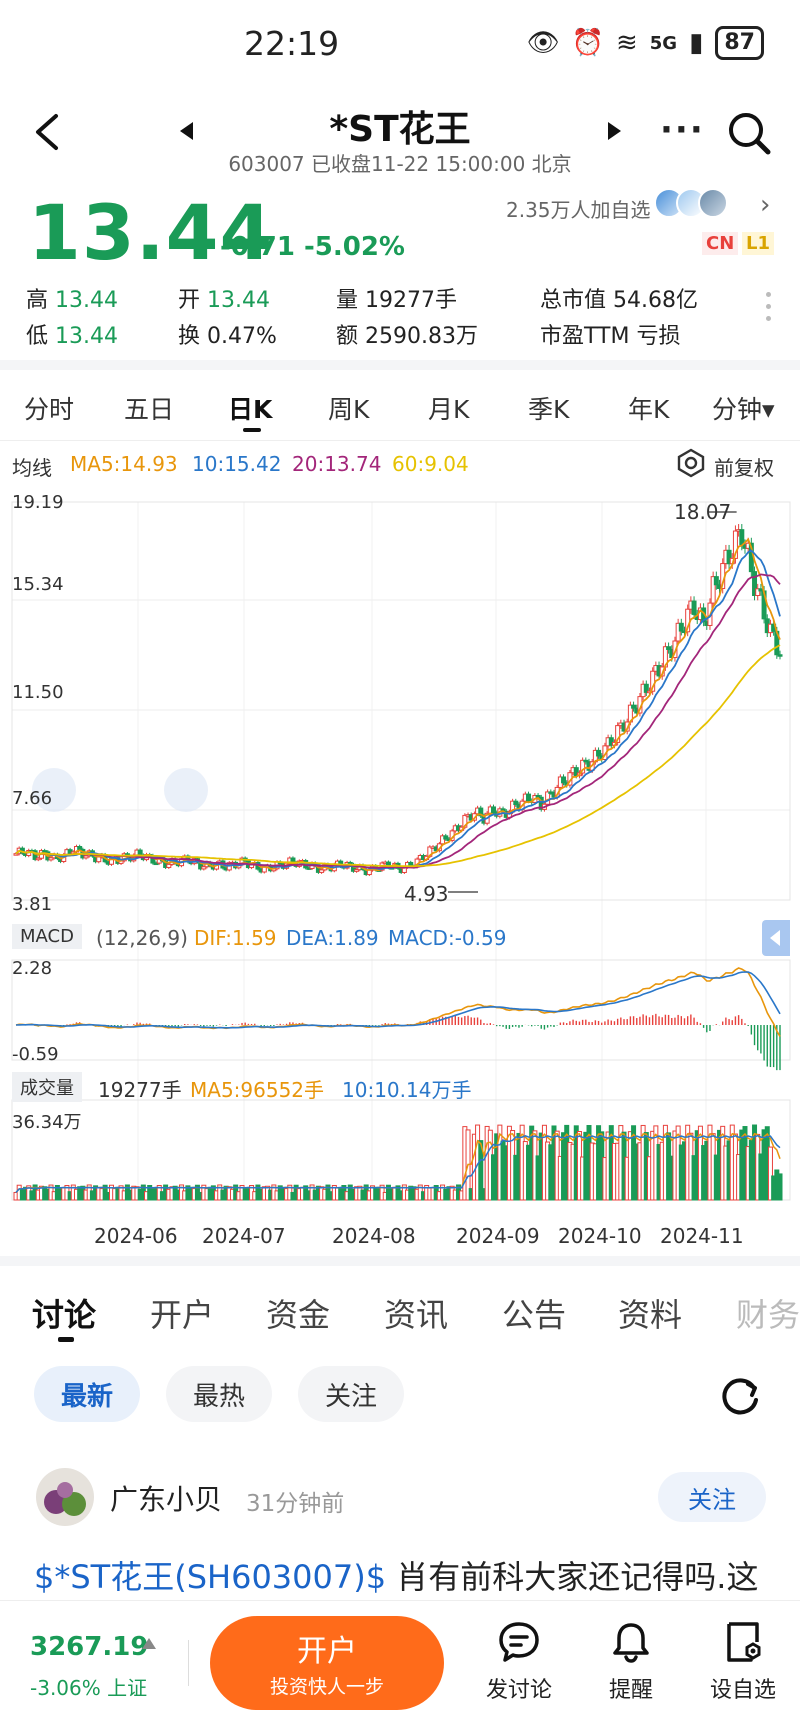 Image resolution: width=800 pixels, height=1732 pixels. I want to click on search-icon, so click(749, 133).